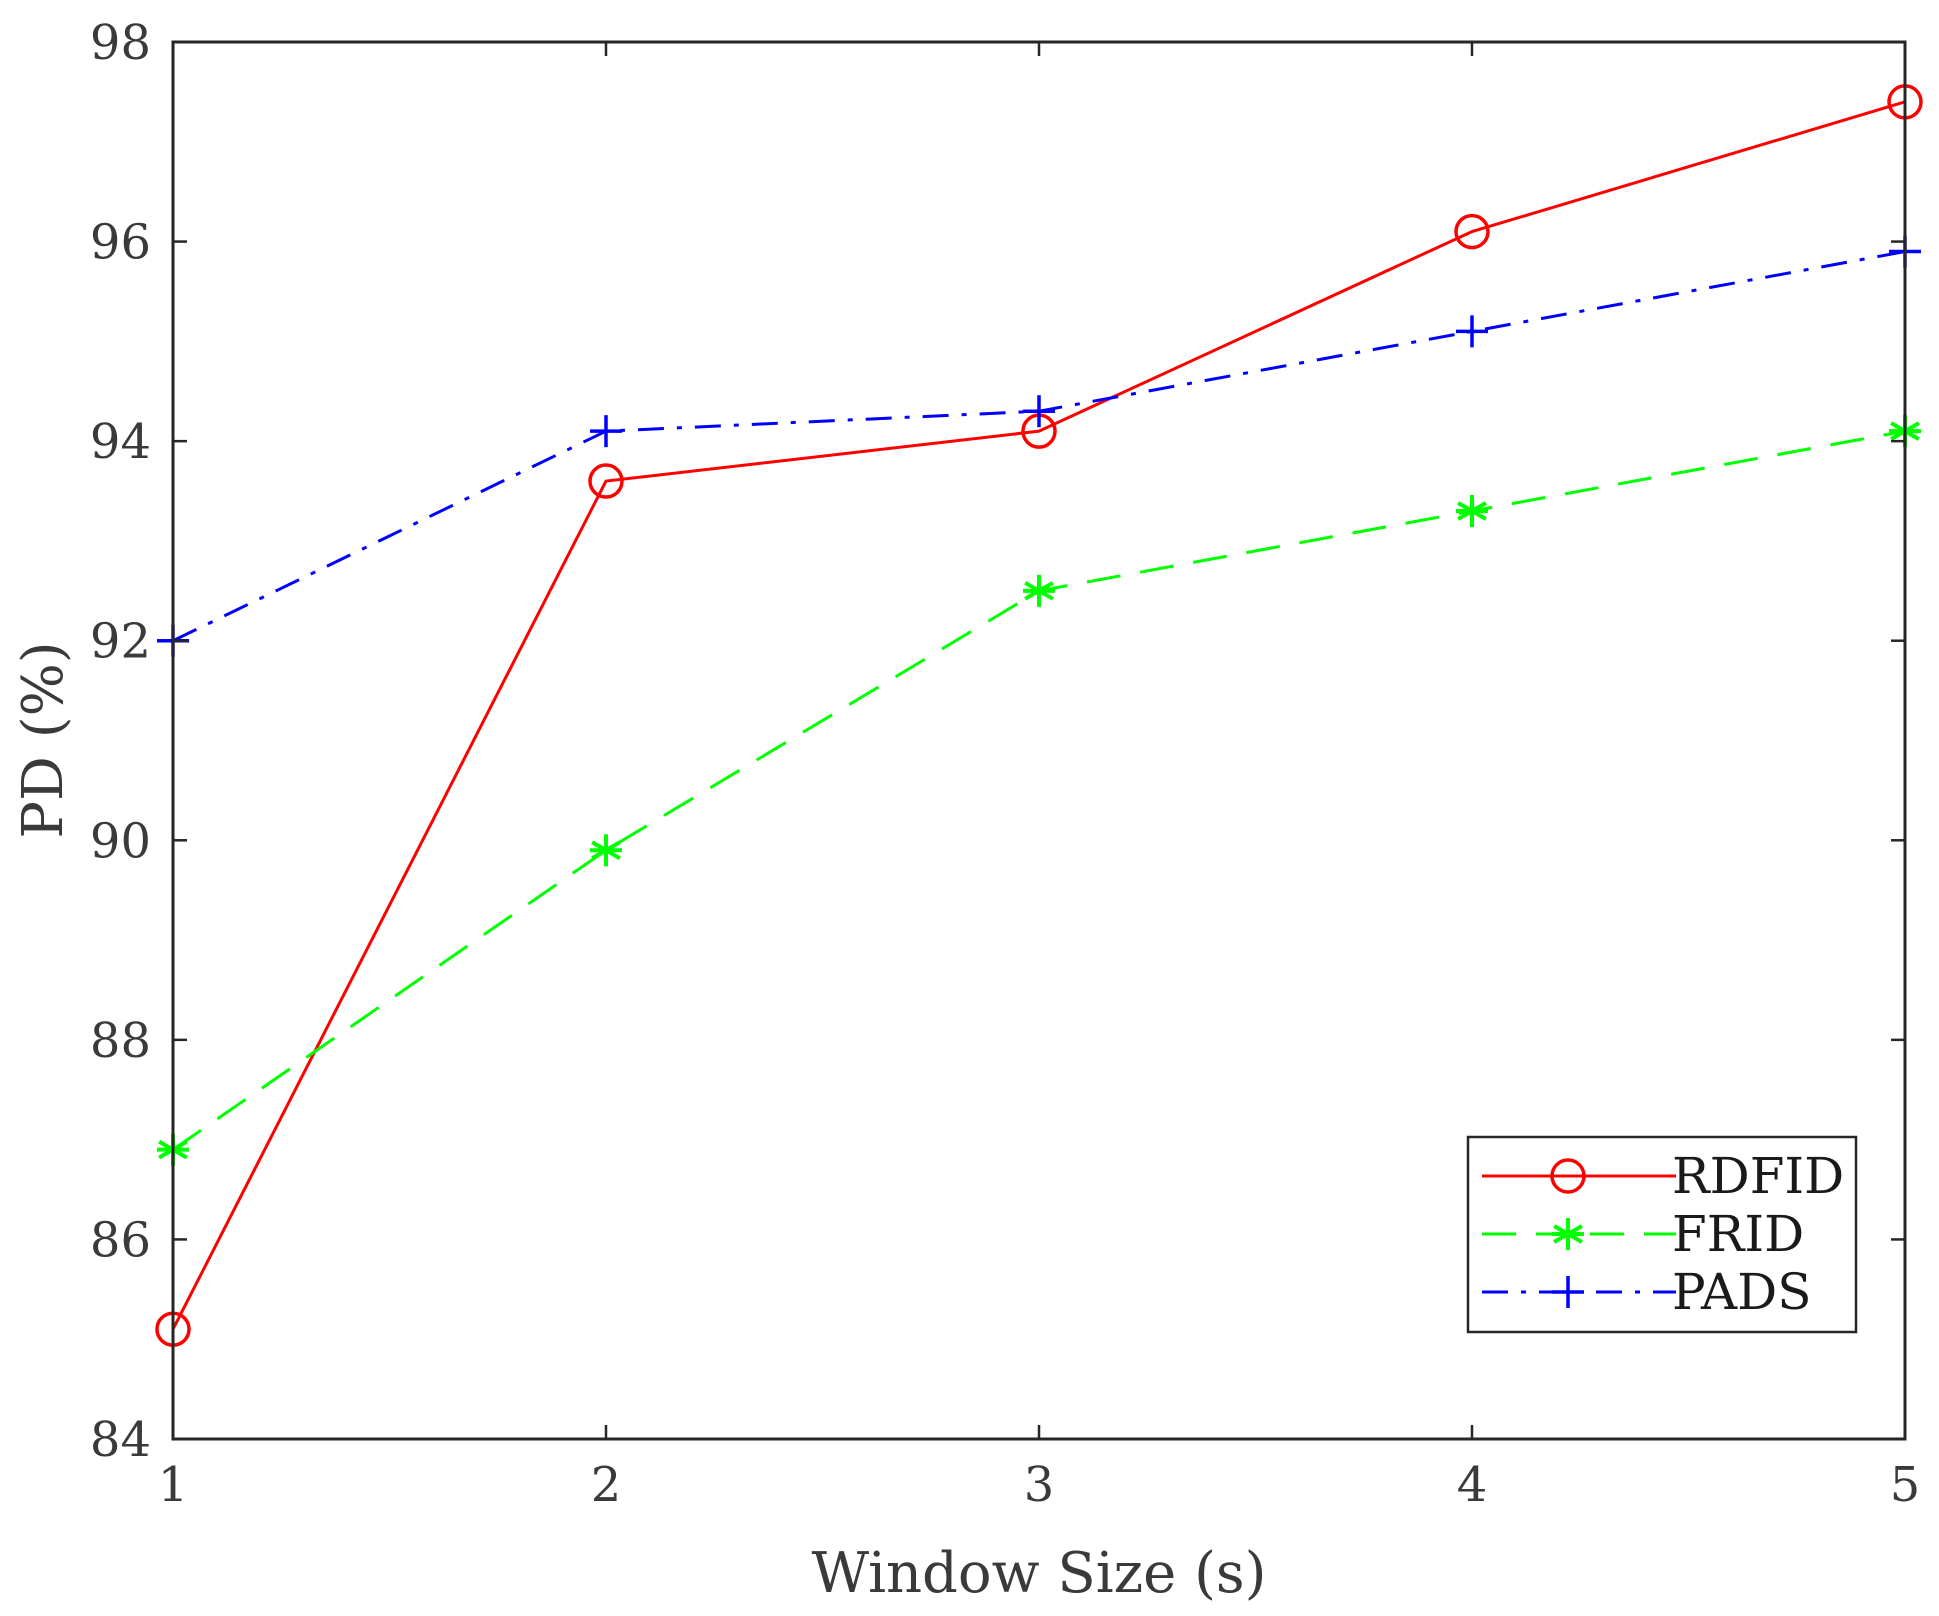 This screenshot has height=1616, width=1939. What do you see at coordinates (120, 442) in the screenshot?
I see `y-tick-label-94: 94` at bounding box center [120, 442].